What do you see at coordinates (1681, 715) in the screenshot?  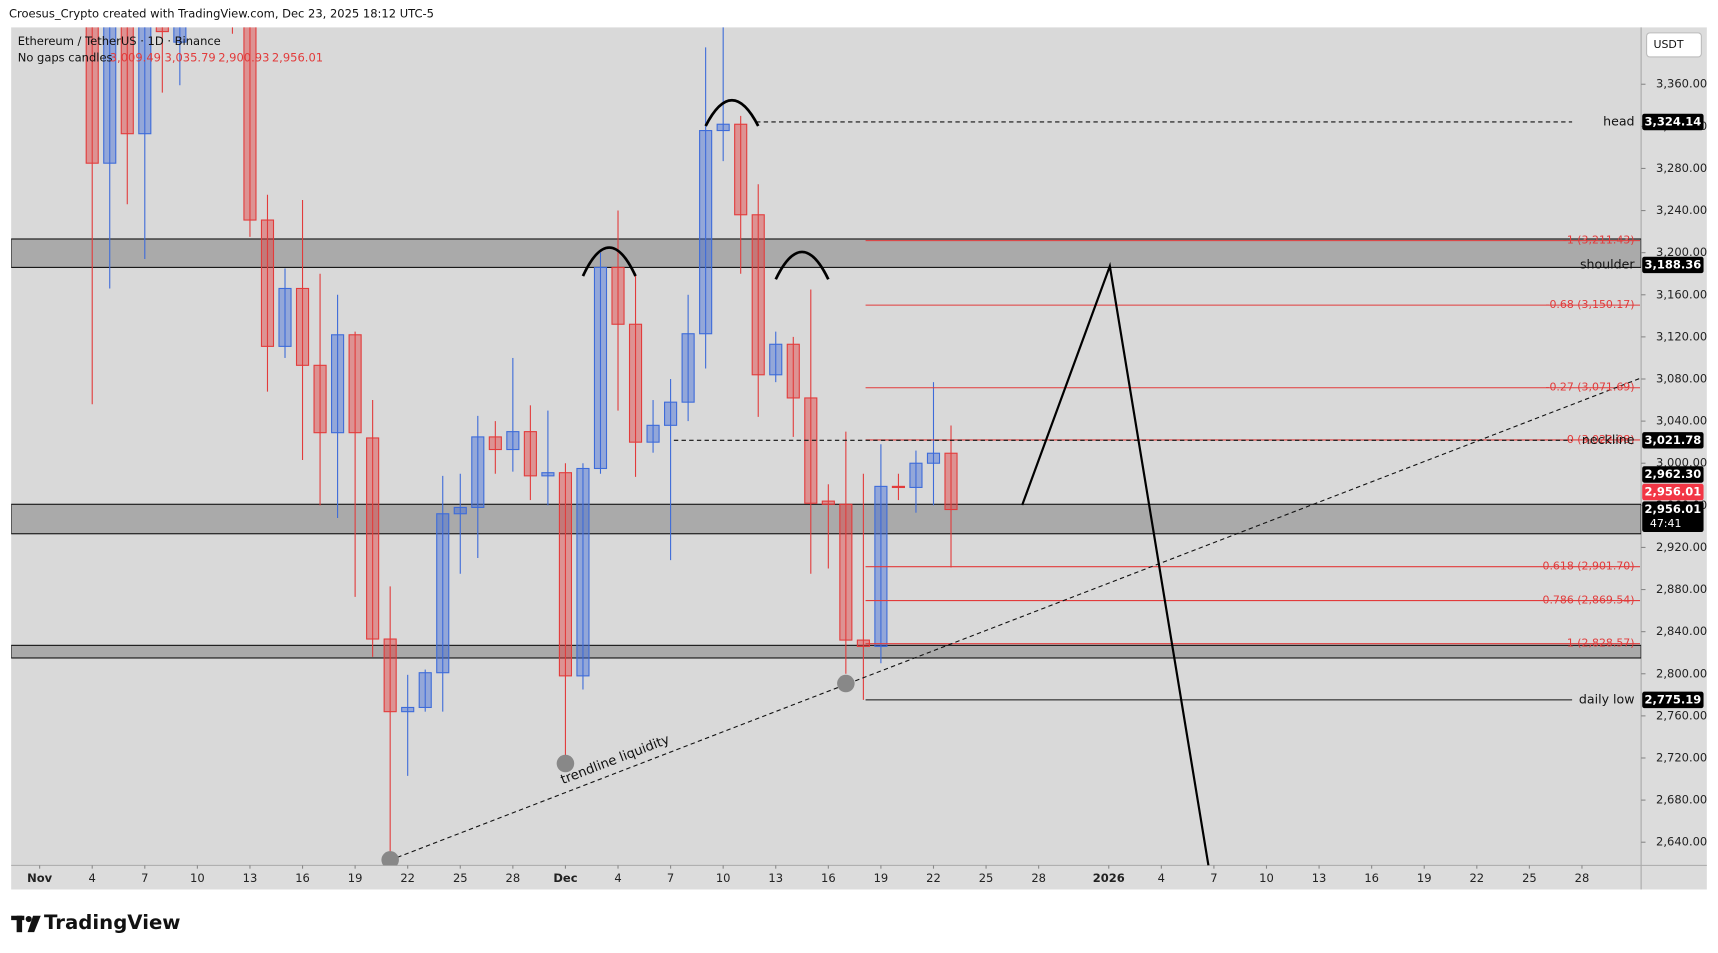 I see `y-tick-label: 2,760.00` at bounding box center [1681, 715].